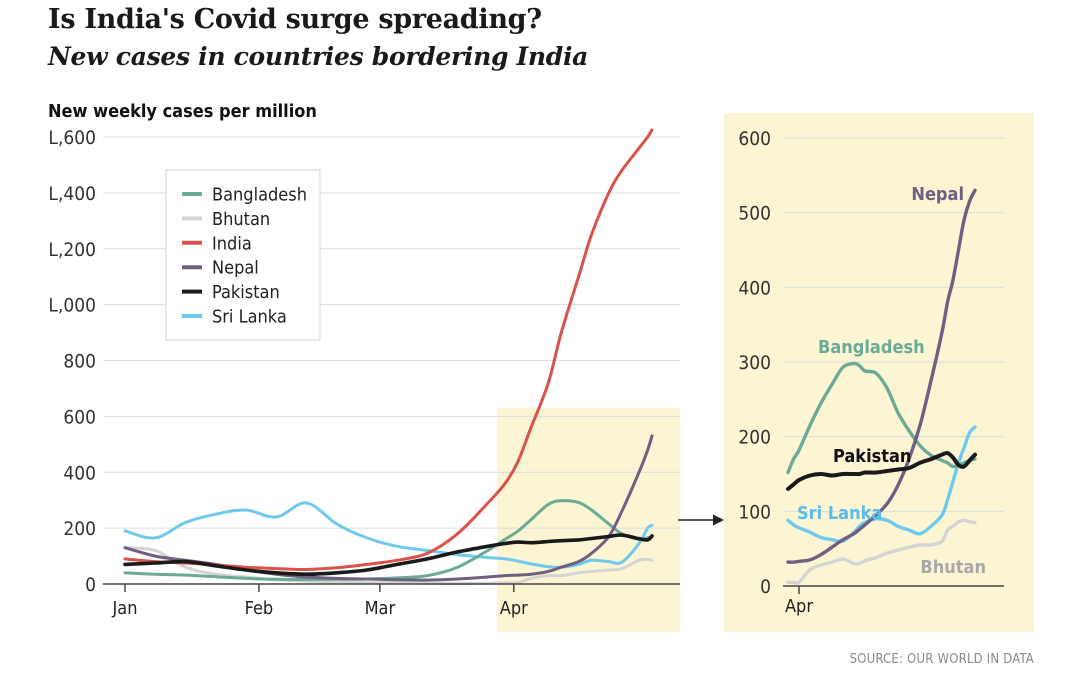 This screenshot has width=1080, height=697. What do you see at coordinates (941, 659) in the screenshot?
I see `source-note: SOURCE: OUR WORLD IN DATA` at bounding box center [941, 659].